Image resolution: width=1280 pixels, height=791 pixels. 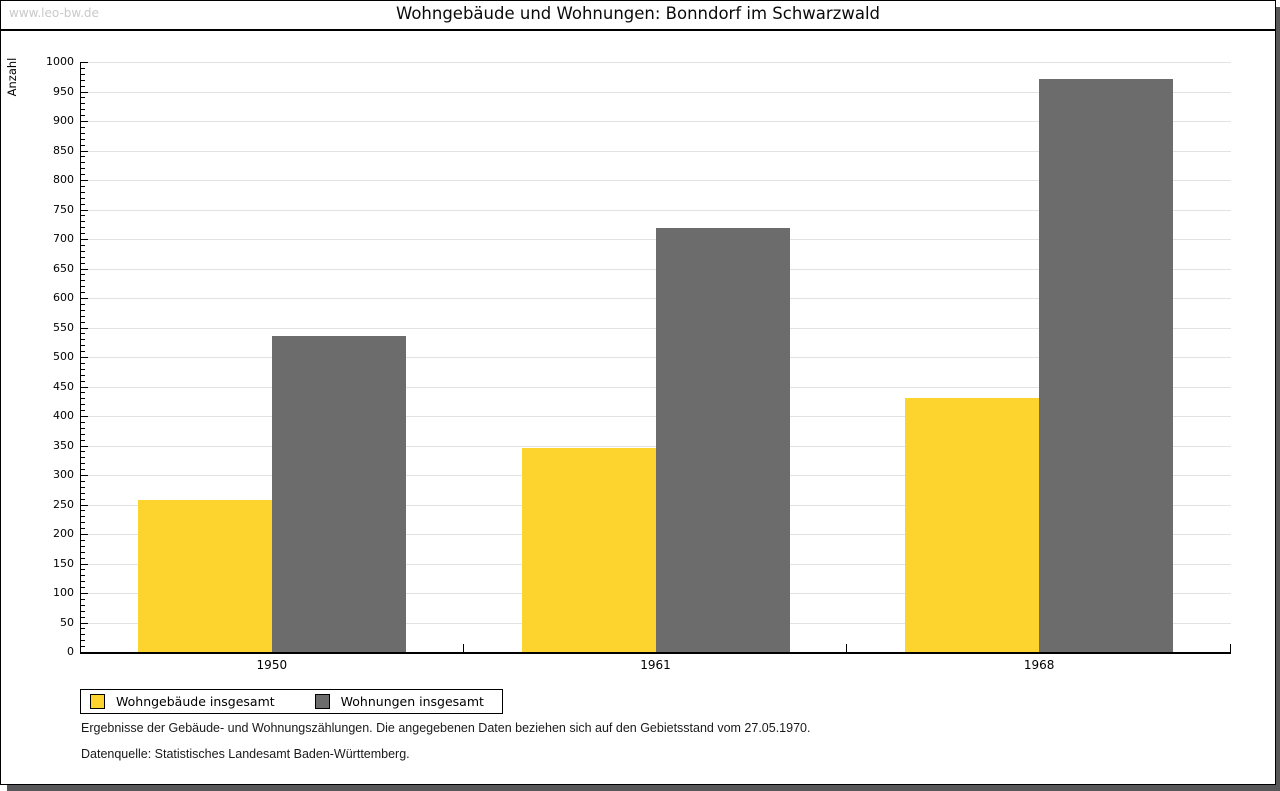 I want to click on x-axis-line, so click(x=655, y=653).